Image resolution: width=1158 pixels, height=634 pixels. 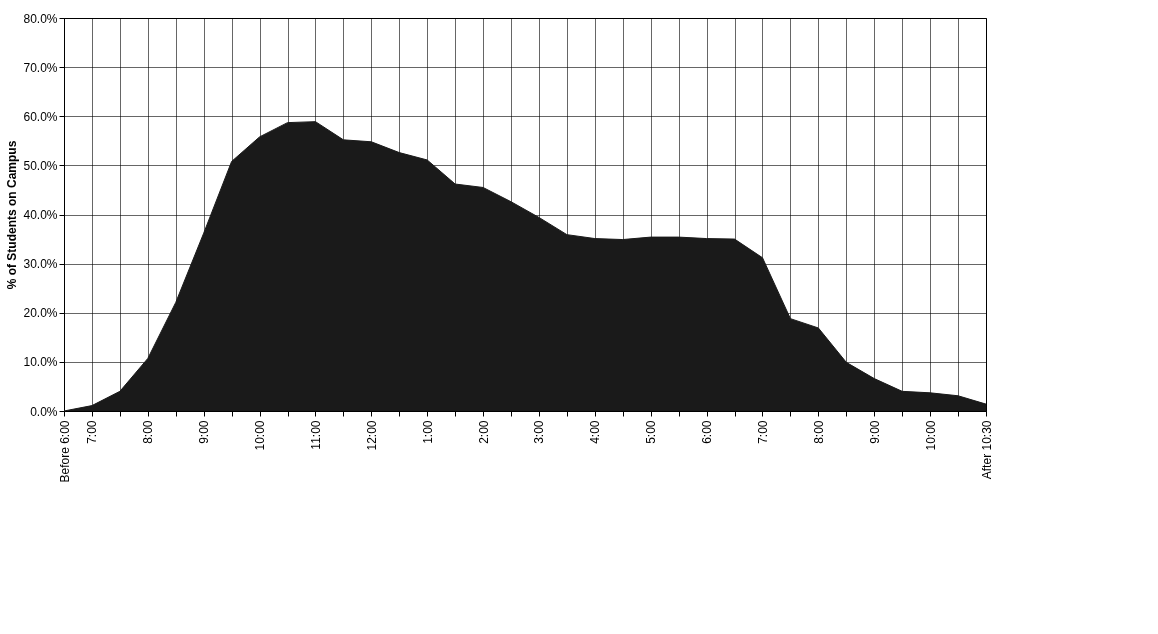 What do you see at coordinates (40, 362) in the screenshot?
I see `y-tick-label: 10.0%` at bounding box center [40, 362].